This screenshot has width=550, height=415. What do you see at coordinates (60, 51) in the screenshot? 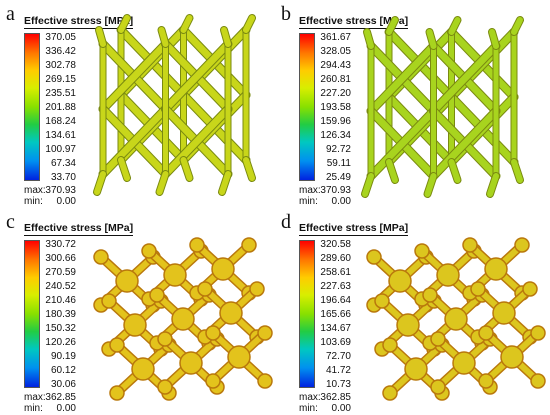
I see `tick-label: 336.42` at bounding box center [60, 51].